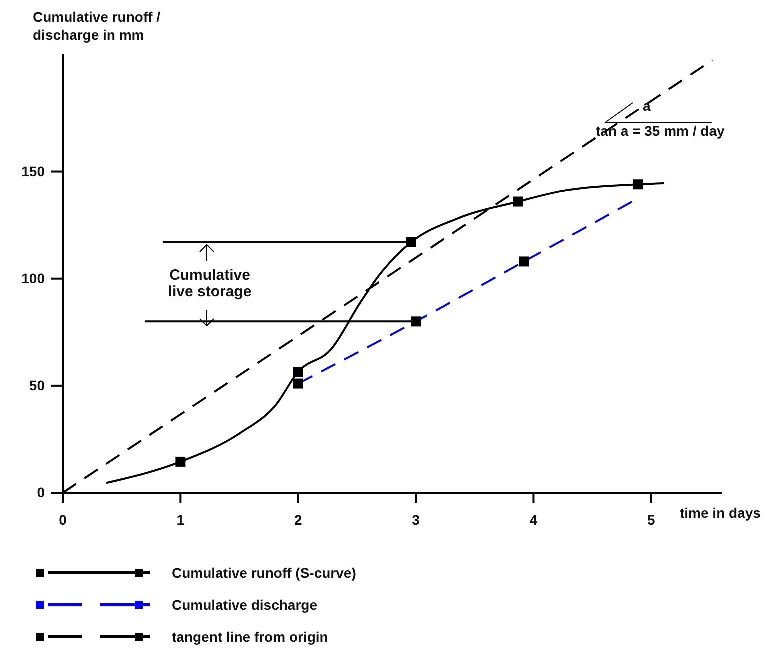 Image resolution: width=781 pixels, height=651 pixels. I want to click on legend-label: Cumulative discharge, so click(245, 605).